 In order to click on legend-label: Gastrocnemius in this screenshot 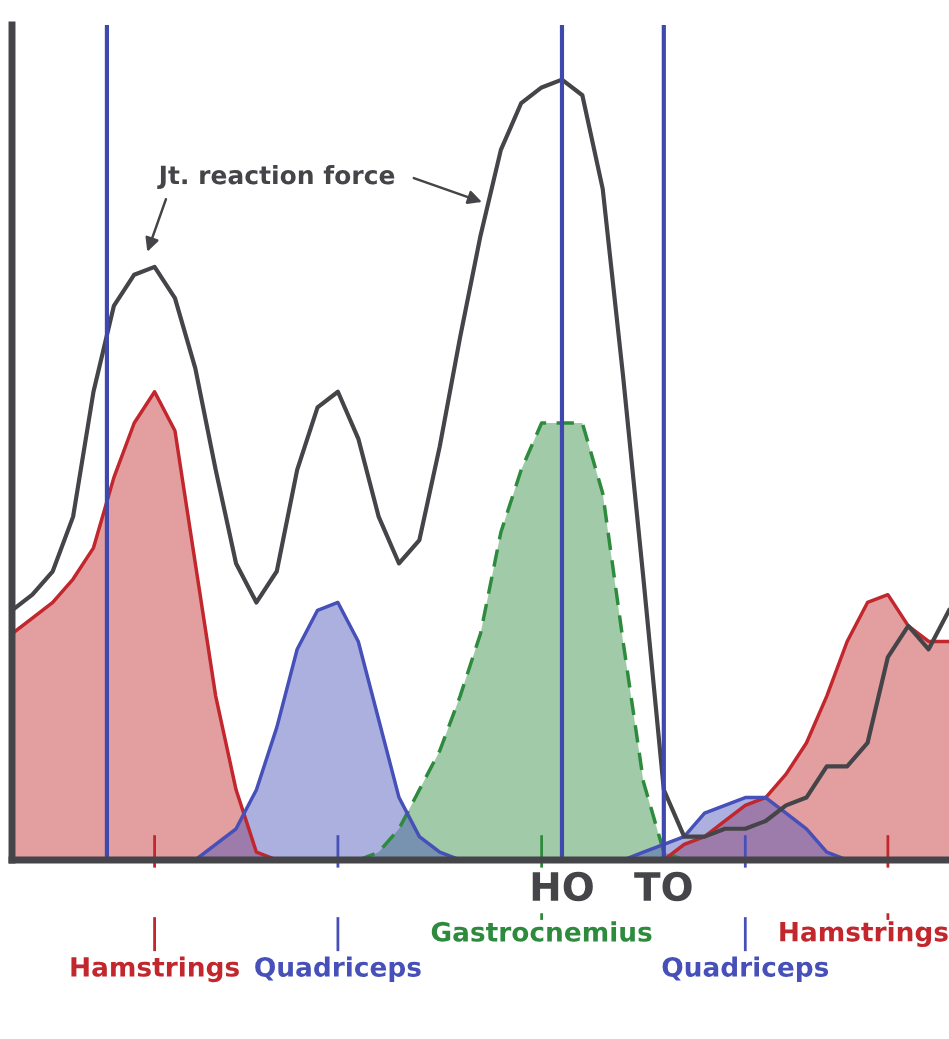, I will do `click(541, 931)`.